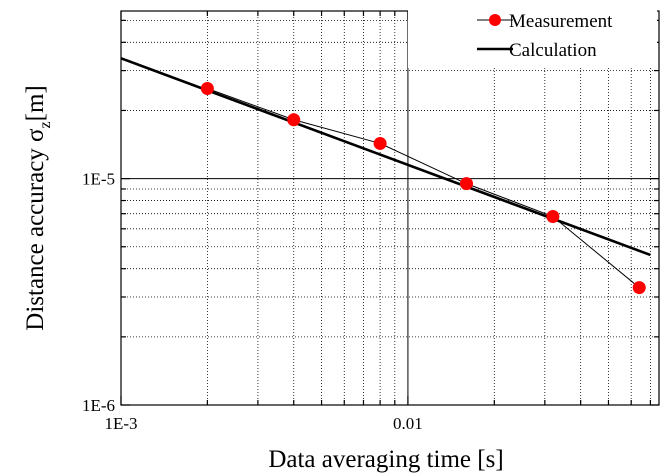 This screenshot has height=475, width=665. What do you see at coordinates (408, 423) in the screenshot?
I see `x-tick-label: 0.01` at bounding box center [408, 423].